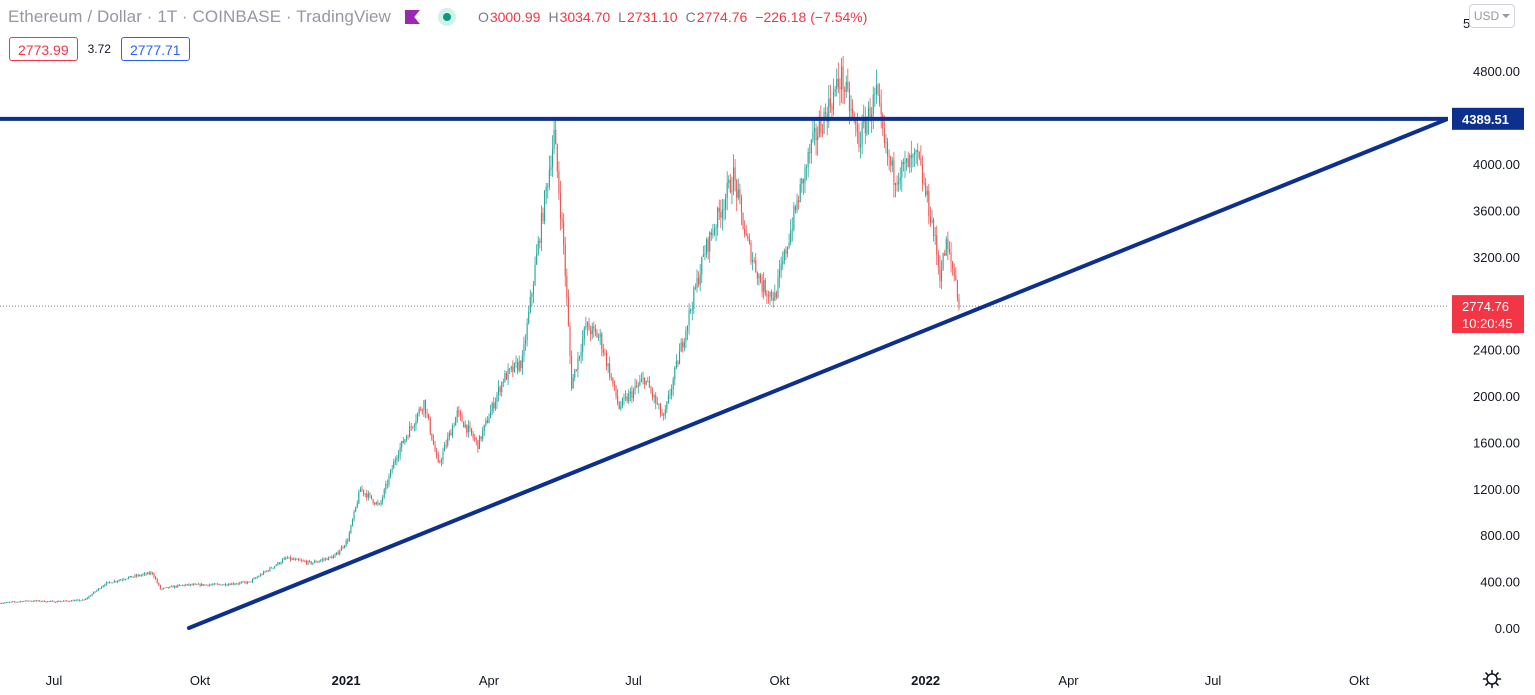  What do you see at coordinates (1466, 23) in the screenshot?
I see `price-tick-label: 5` at bounding box center [1466, 23].